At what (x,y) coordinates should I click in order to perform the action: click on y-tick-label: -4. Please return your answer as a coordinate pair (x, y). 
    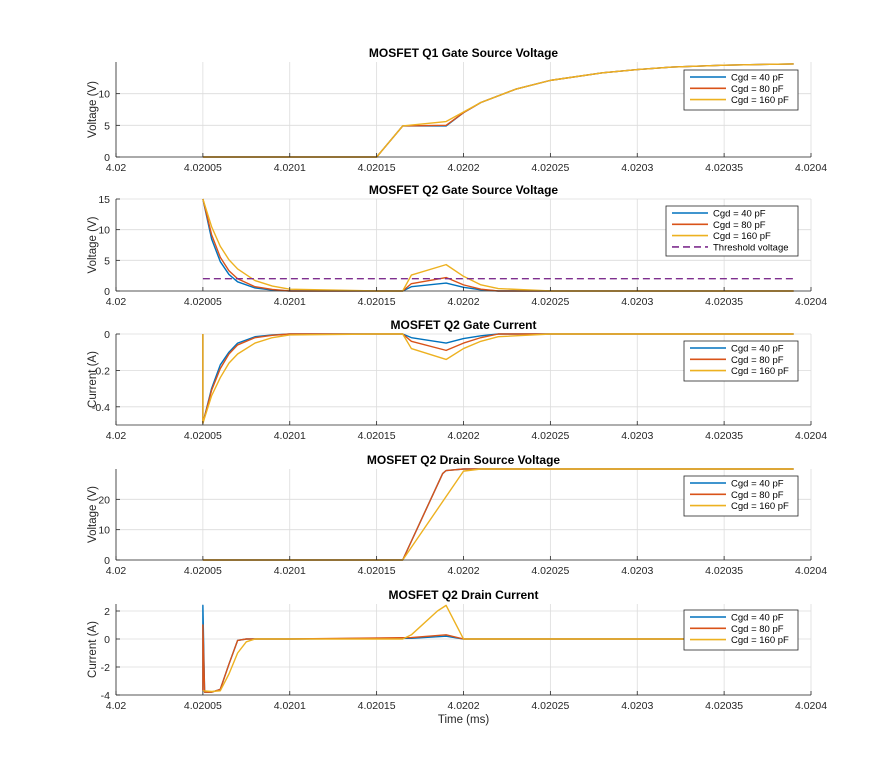
    Looking at the image, I should click on (105, 696).